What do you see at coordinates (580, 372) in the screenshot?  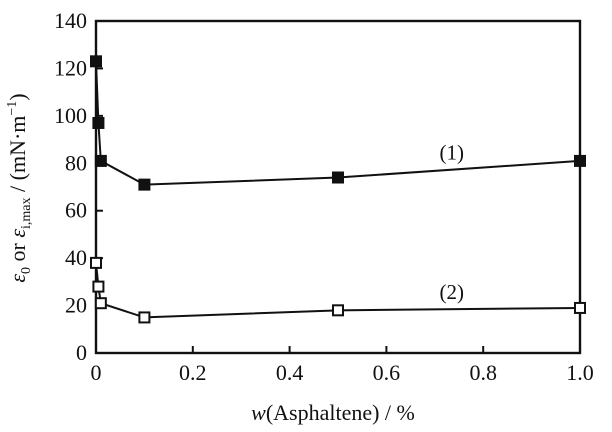 I see `x-tick-label: 1.0` at bounding box center [580, 372].